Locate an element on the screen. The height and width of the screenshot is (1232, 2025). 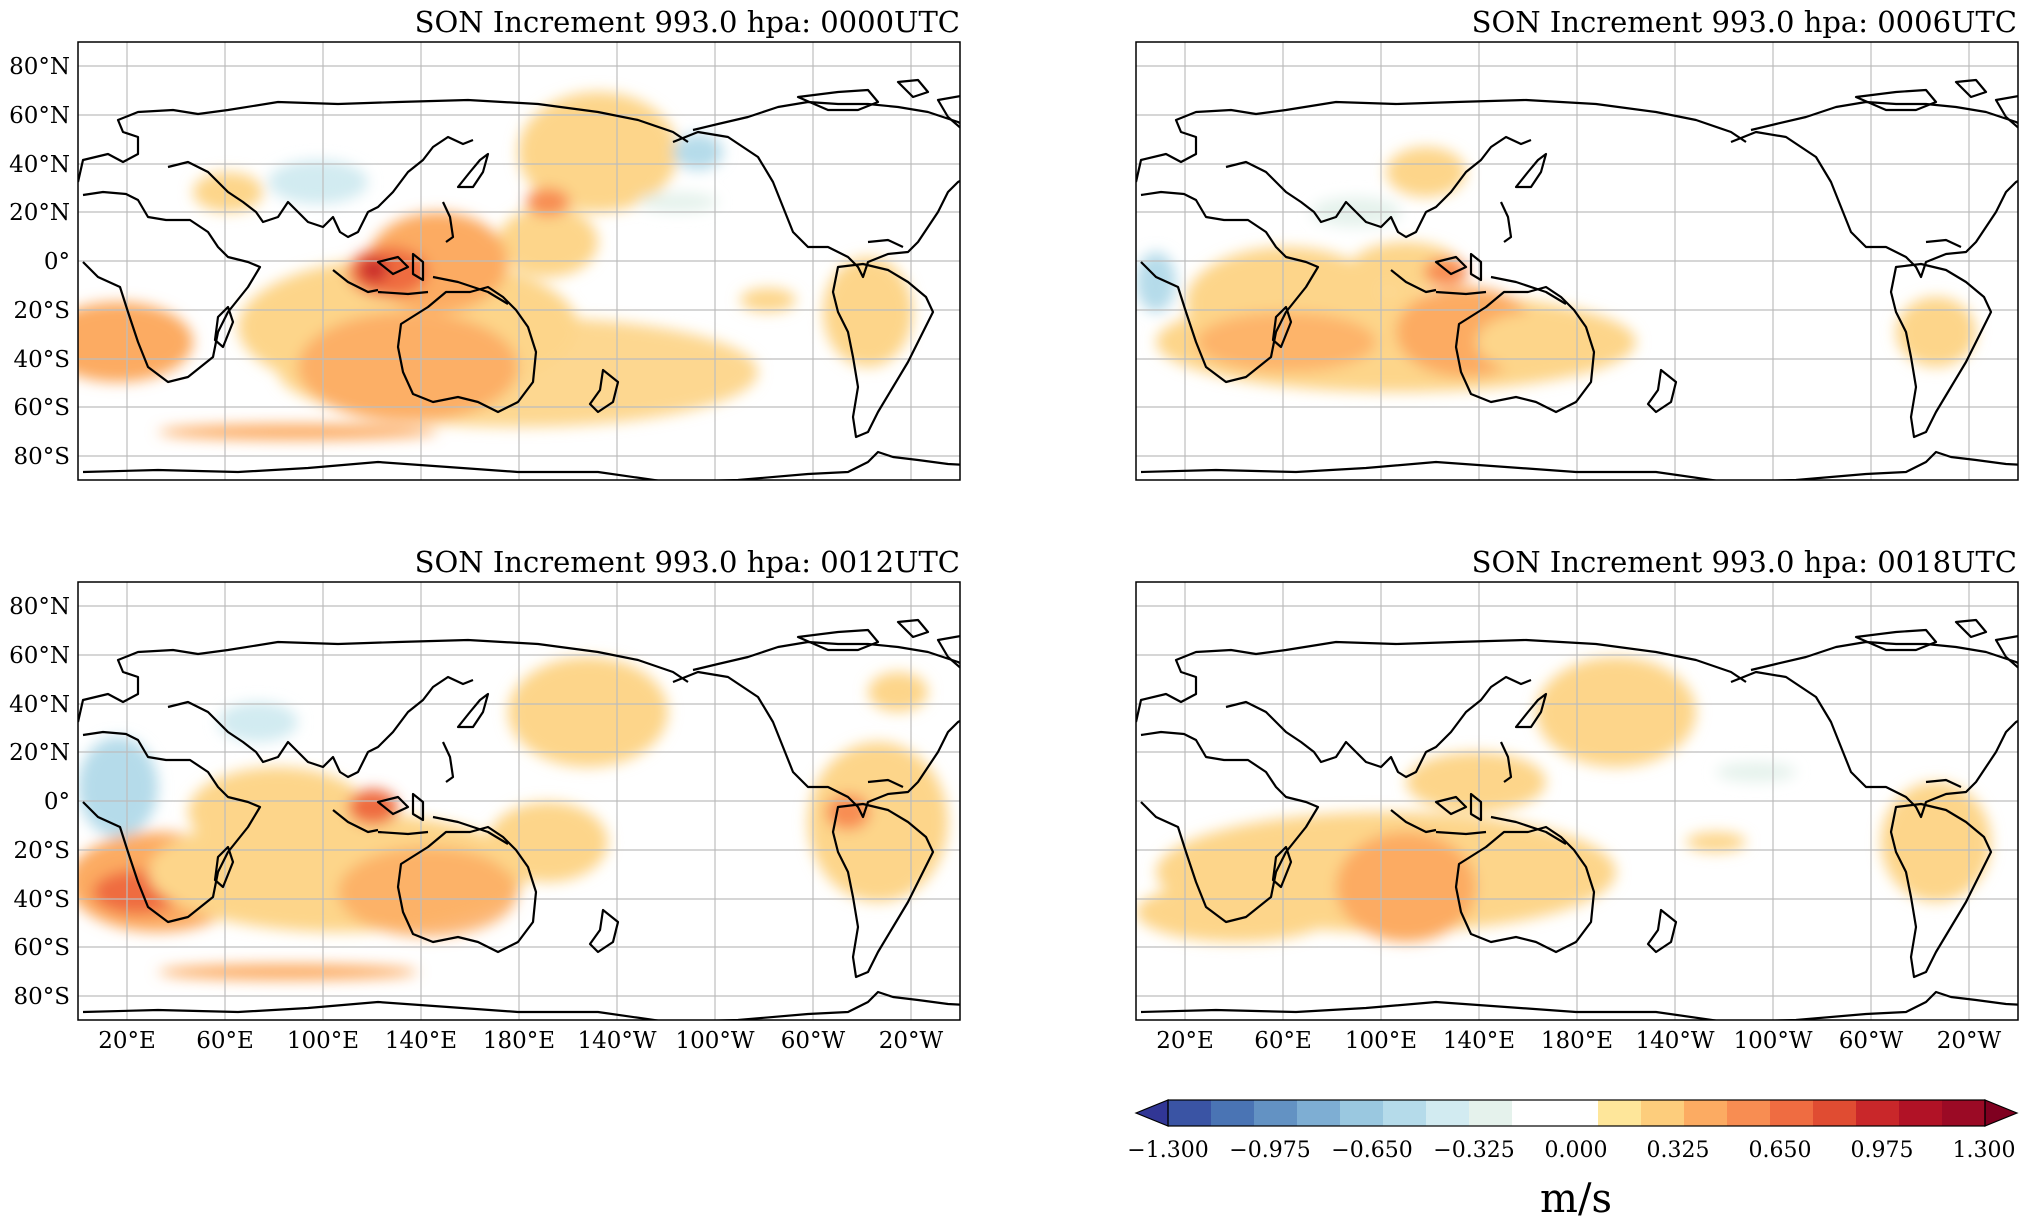
colorbar-tick-label: −1.300 is located at coordinates (1167, 1150).